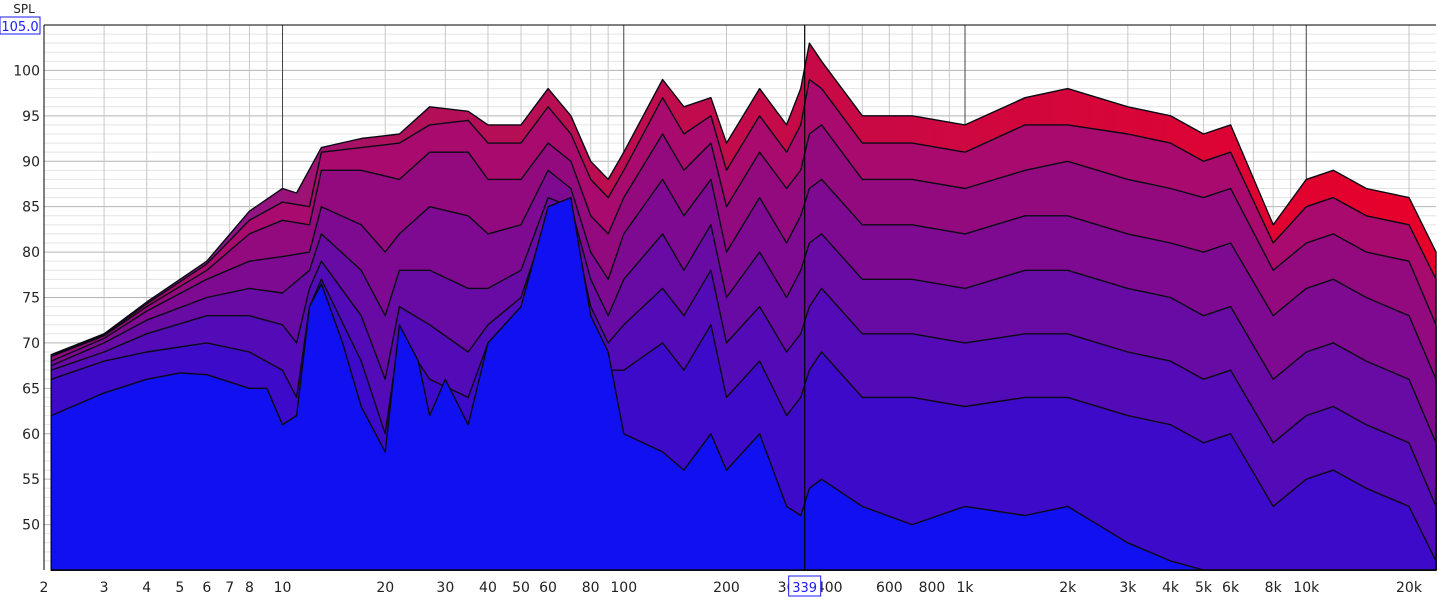  What do you see at coordinates (179, 588) in the screenshot?
I see `x-tick-label: 5` at bounding box center [179, 588].